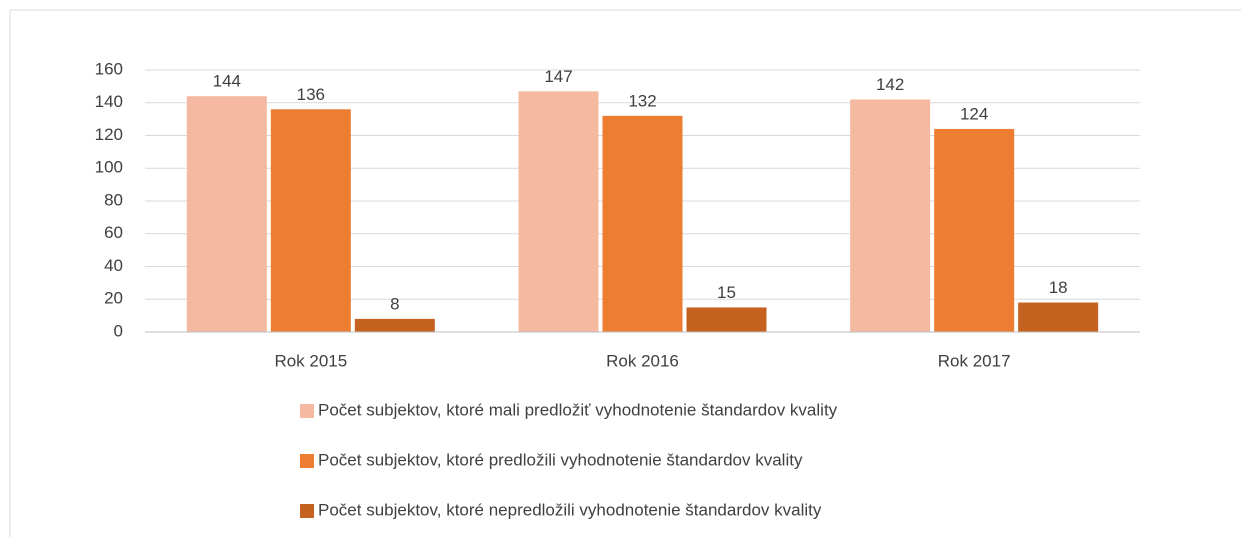 This screenshot has width=1241, height=537. Describe the element at coordinates (558, 76) in the screenshot. I see `data-label: 147` at that location.